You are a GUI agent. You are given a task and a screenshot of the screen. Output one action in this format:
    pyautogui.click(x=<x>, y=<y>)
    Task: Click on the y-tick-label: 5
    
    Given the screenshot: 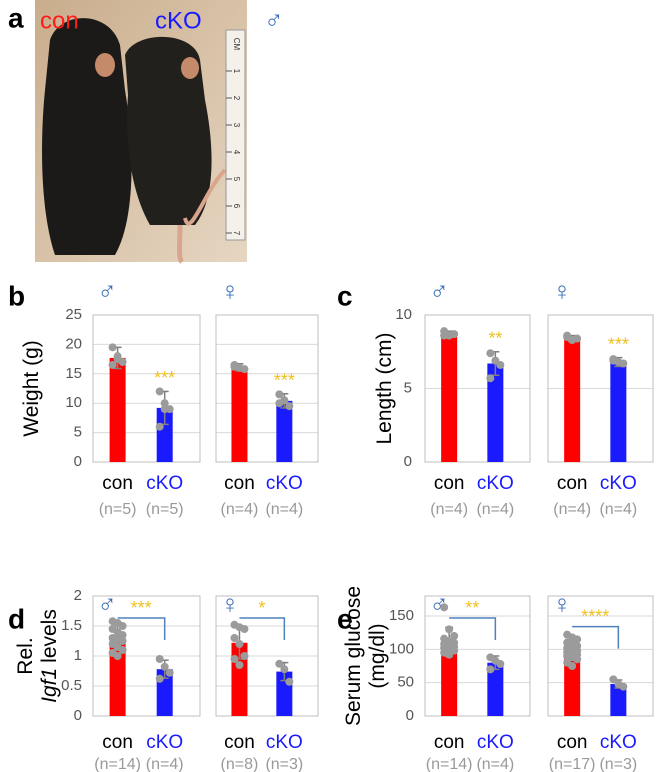 What is the action you would take?
    pyautogui.click(x=408, y=387)
    